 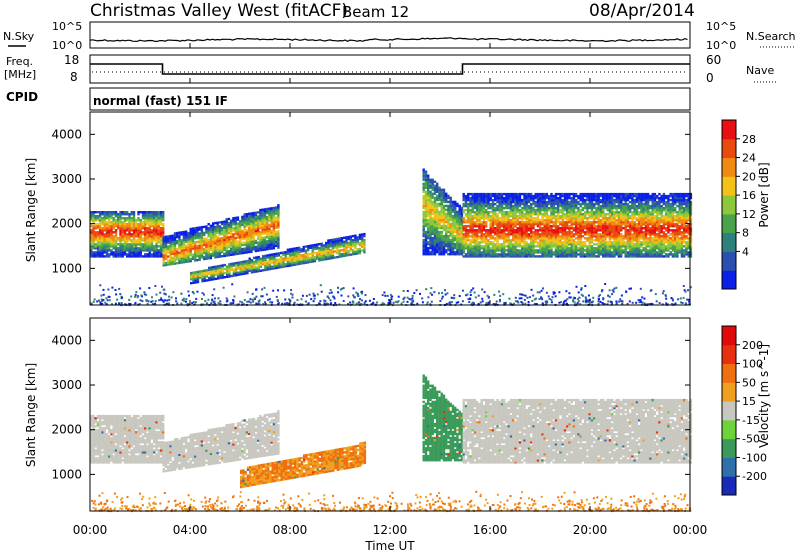 I want to click on velocity-ytick-label: 4000, so click(x=66, y=340).